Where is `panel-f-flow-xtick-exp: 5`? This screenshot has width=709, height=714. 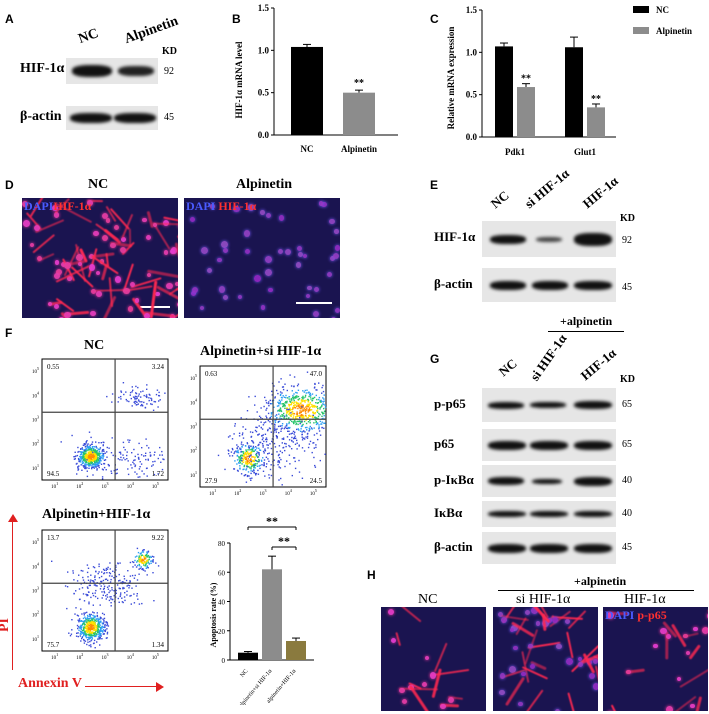 panel-f-flow-xtick-exp: 5 is located at coordinates (158, 654).